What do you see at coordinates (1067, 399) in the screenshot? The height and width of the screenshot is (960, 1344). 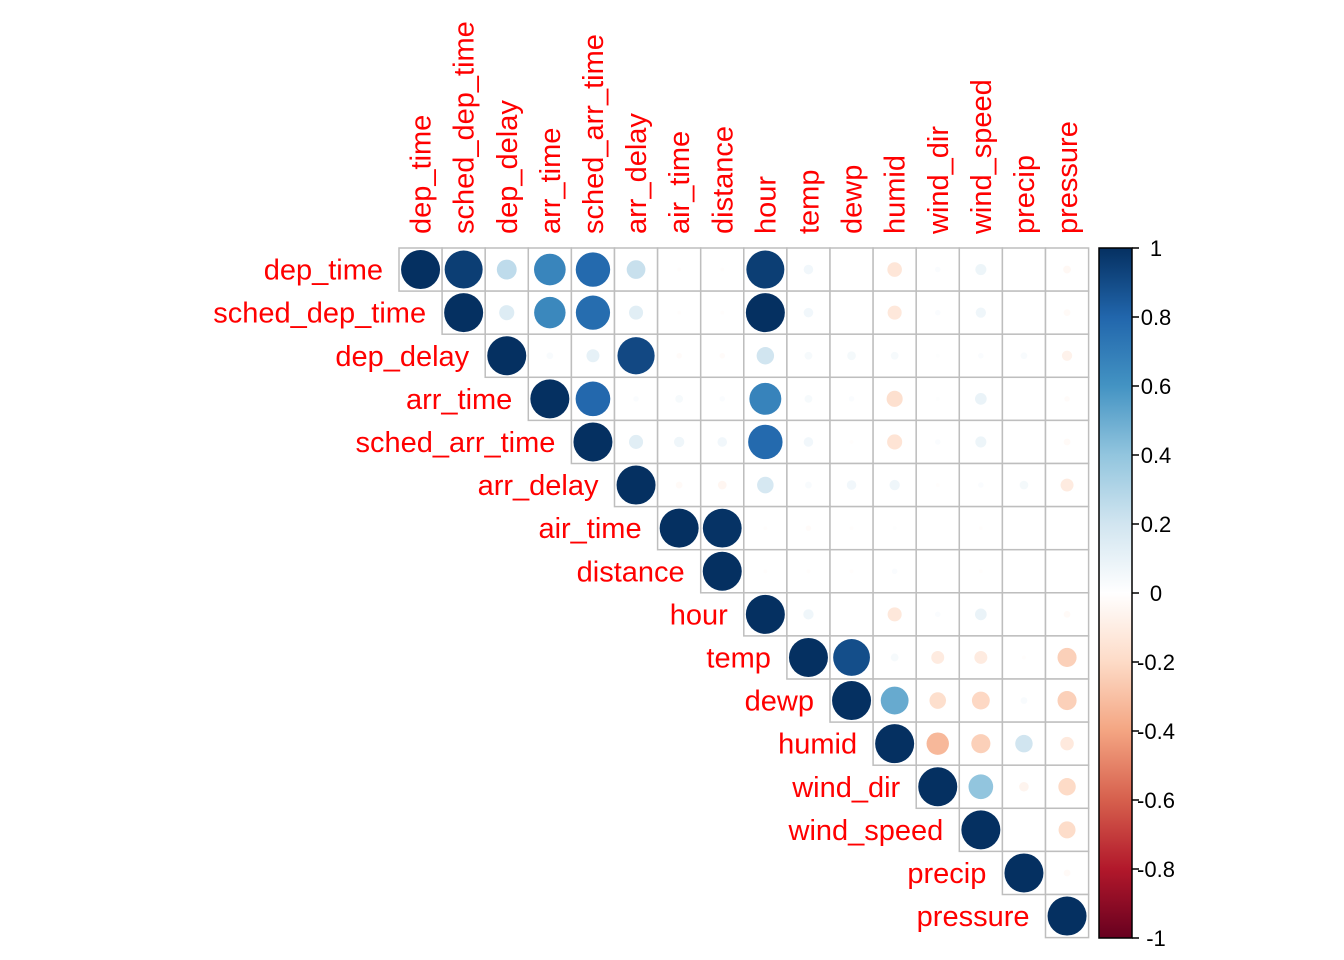 I see `corr-circle-arr_time-pressure` at bounding box center [1067, 399].